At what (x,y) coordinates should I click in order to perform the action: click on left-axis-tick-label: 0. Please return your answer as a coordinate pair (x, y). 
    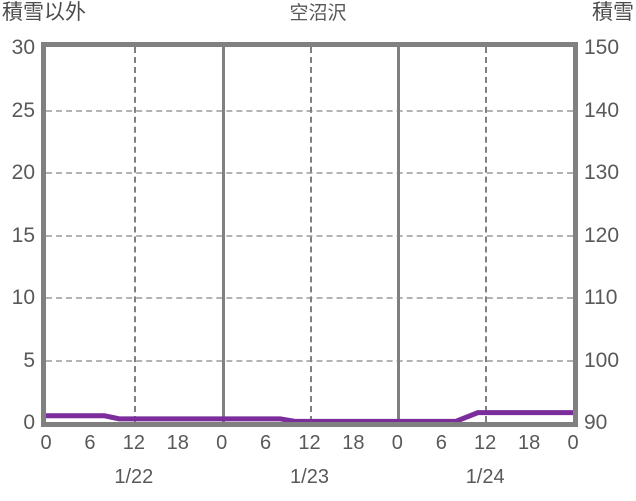
    Looking at the image, I should click on (29, 422).